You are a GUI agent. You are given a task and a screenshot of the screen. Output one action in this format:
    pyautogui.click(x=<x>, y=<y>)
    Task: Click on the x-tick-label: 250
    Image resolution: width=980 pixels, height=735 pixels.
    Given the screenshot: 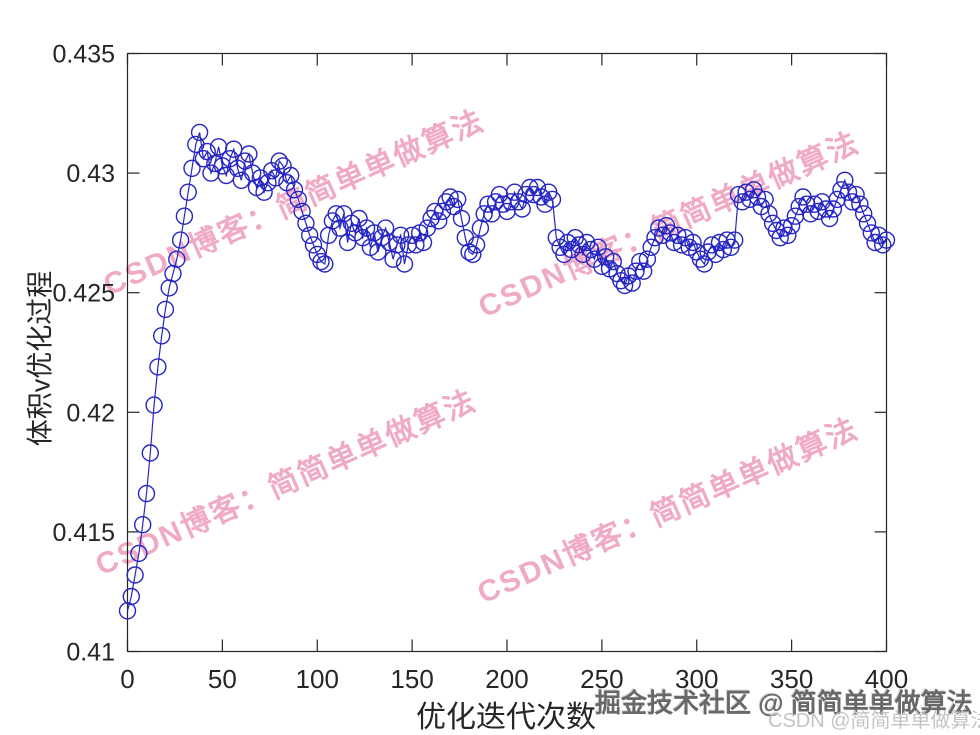 What is the action you would take?
    pyautogui.click(x=601, y=679)
    